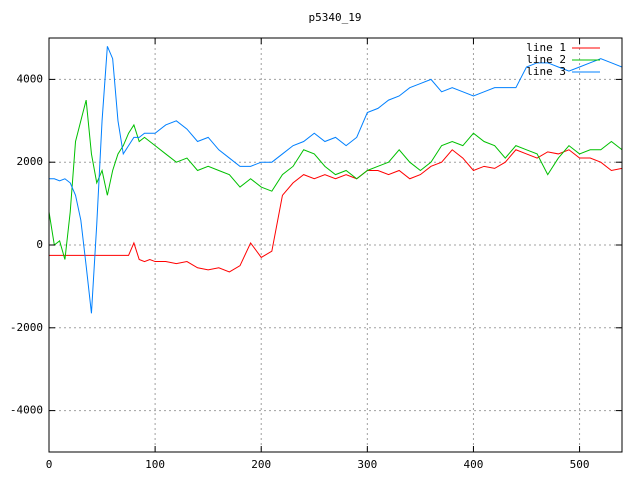  Describe the element at coordinates (335, 17) in the screenshot. I see `chart-title: p5340_19` at that location.